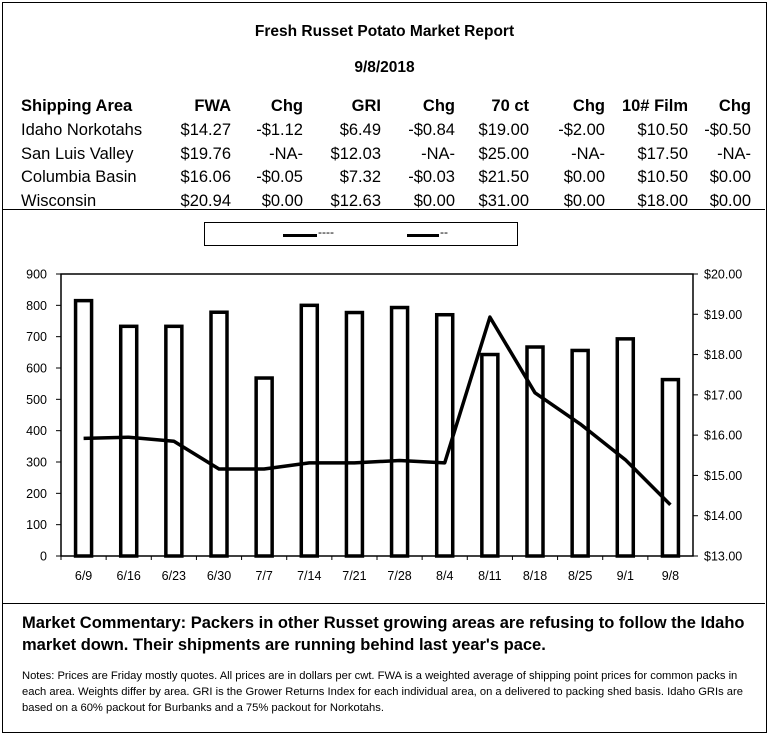  I want to click on left-axis-tick-label: 900, so click(36, 275).